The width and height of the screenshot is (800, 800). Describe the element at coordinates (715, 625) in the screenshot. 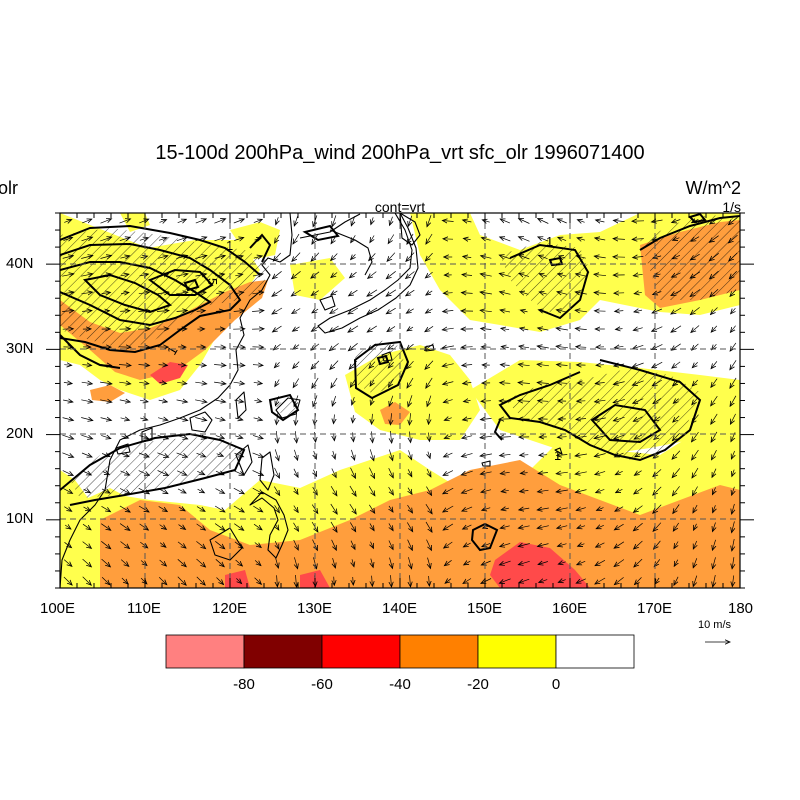

I see `reference-vector-label: 10 m/s` at that location.